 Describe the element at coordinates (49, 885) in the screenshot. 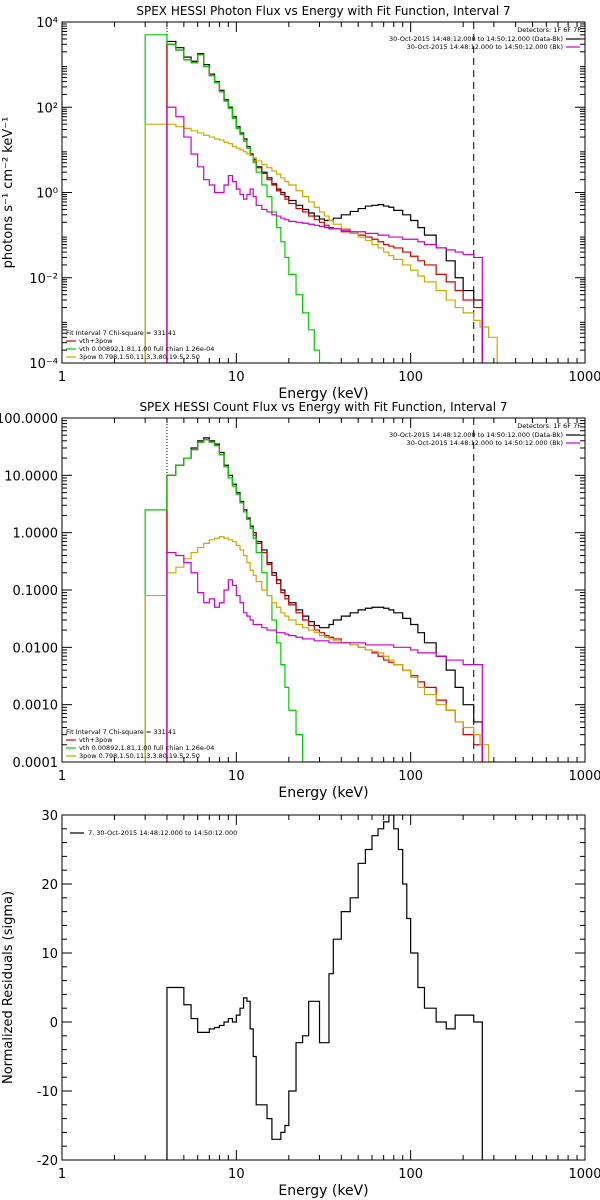

I see `y-tick-label: 20` at that location.